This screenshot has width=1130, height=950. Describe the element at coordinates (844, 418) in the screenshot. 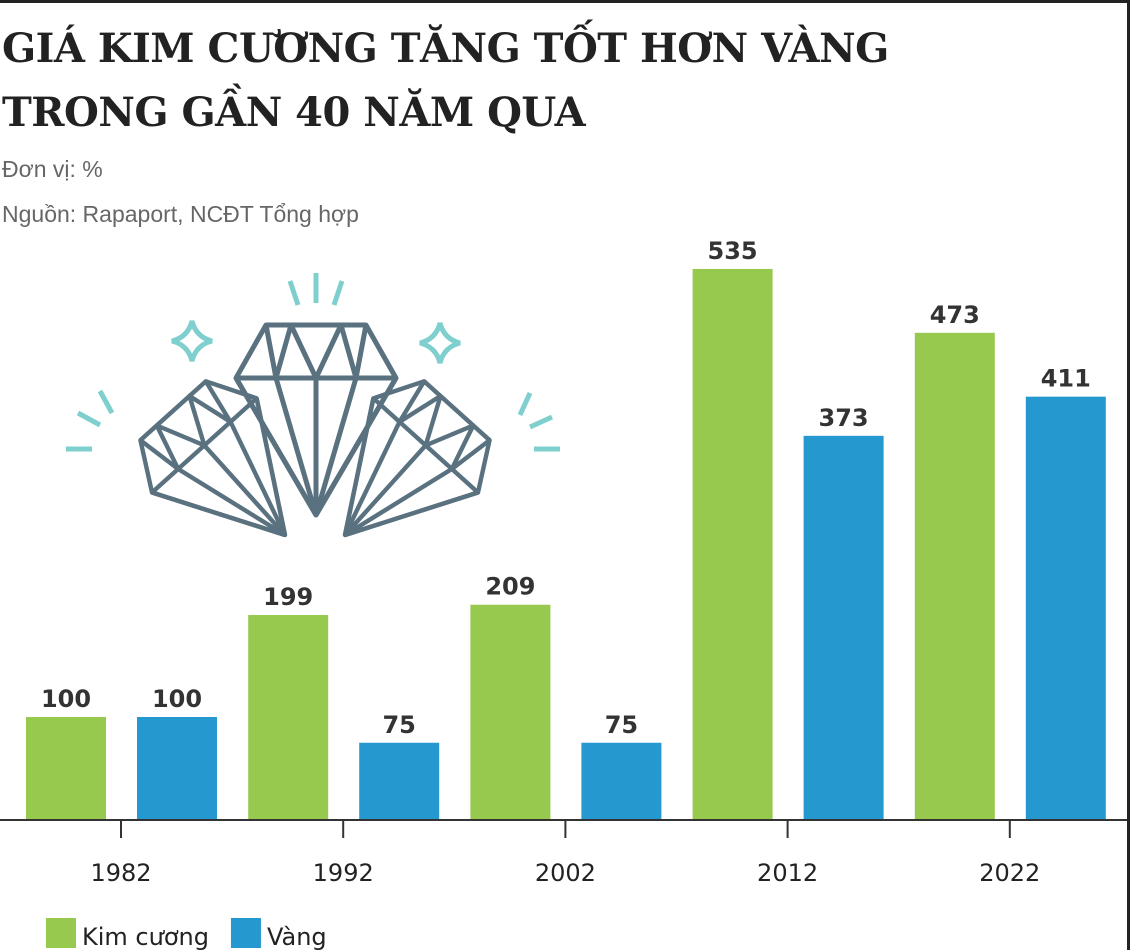

I see `data-label: 373` at that location.